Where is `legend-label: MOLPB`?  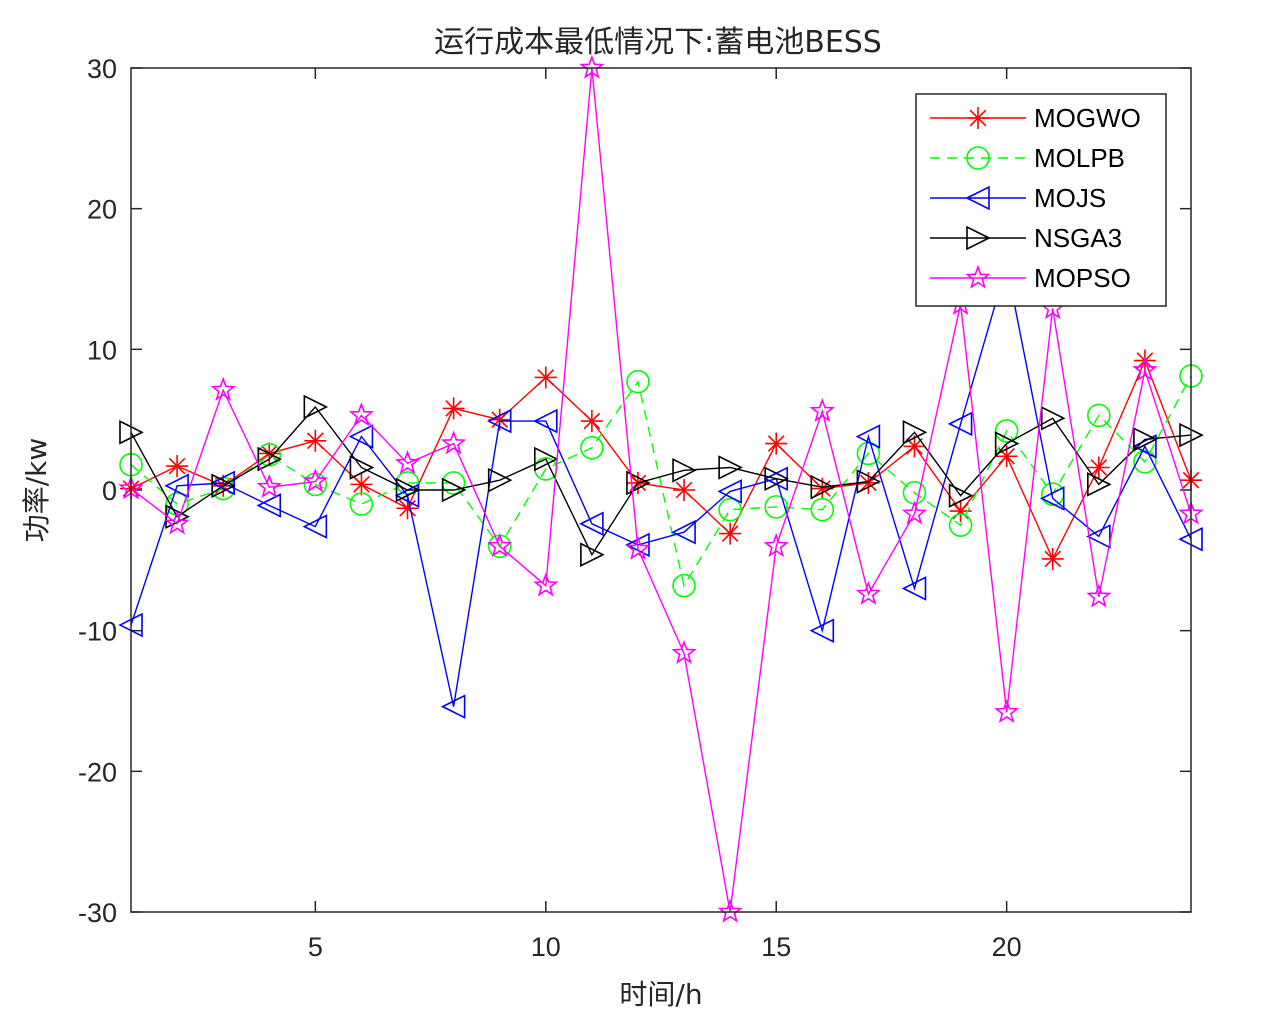
legend-label: MOLPB is located at coordinates (1079, 158).